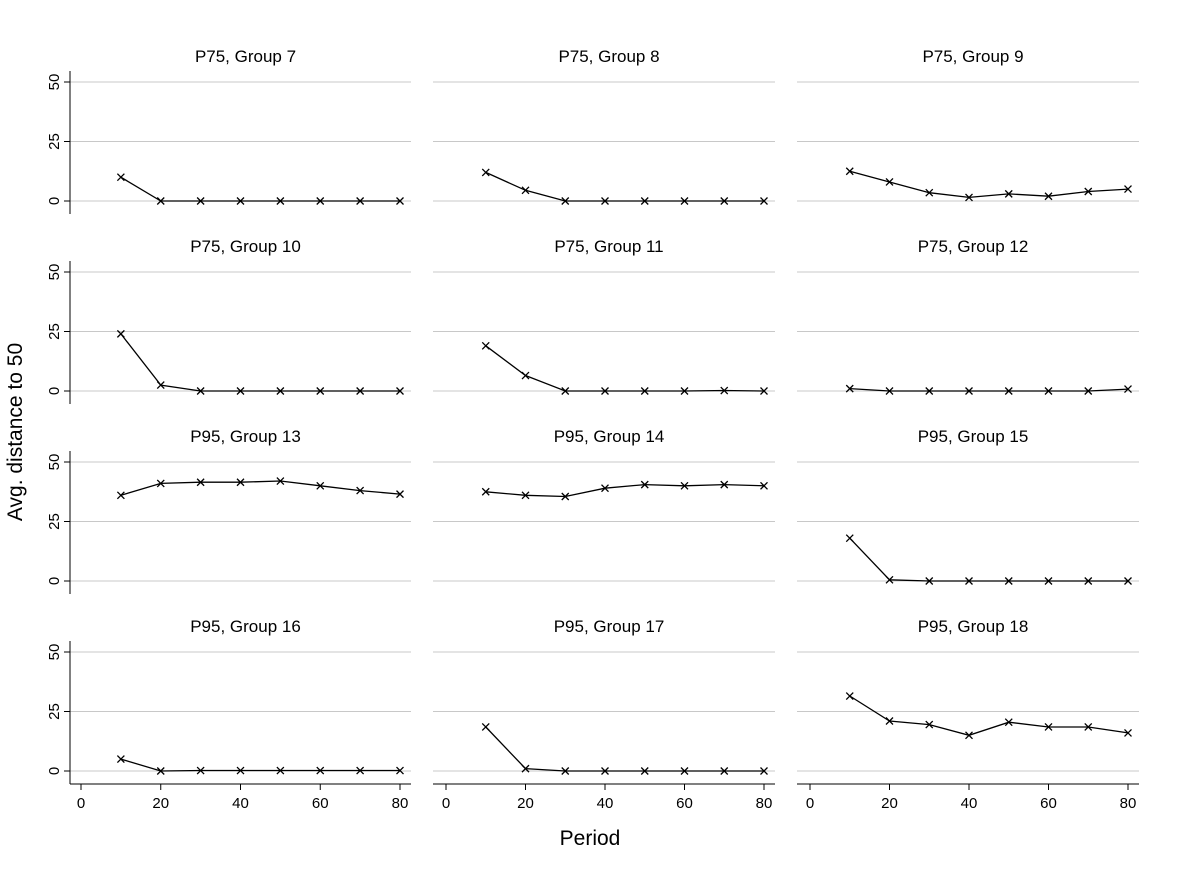 This screenshot has width=1177, height=876. I want to click on panel: P75, Group 10 0 25 50, so click(228, 320).